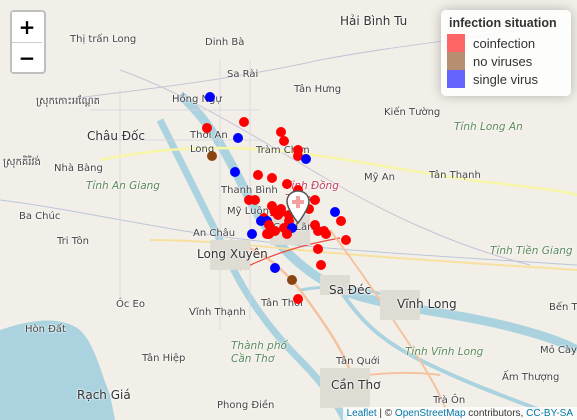  Describe the element at coordinates (385, 413) in the screenshot. I see `attribution-text: | ©` at that location.